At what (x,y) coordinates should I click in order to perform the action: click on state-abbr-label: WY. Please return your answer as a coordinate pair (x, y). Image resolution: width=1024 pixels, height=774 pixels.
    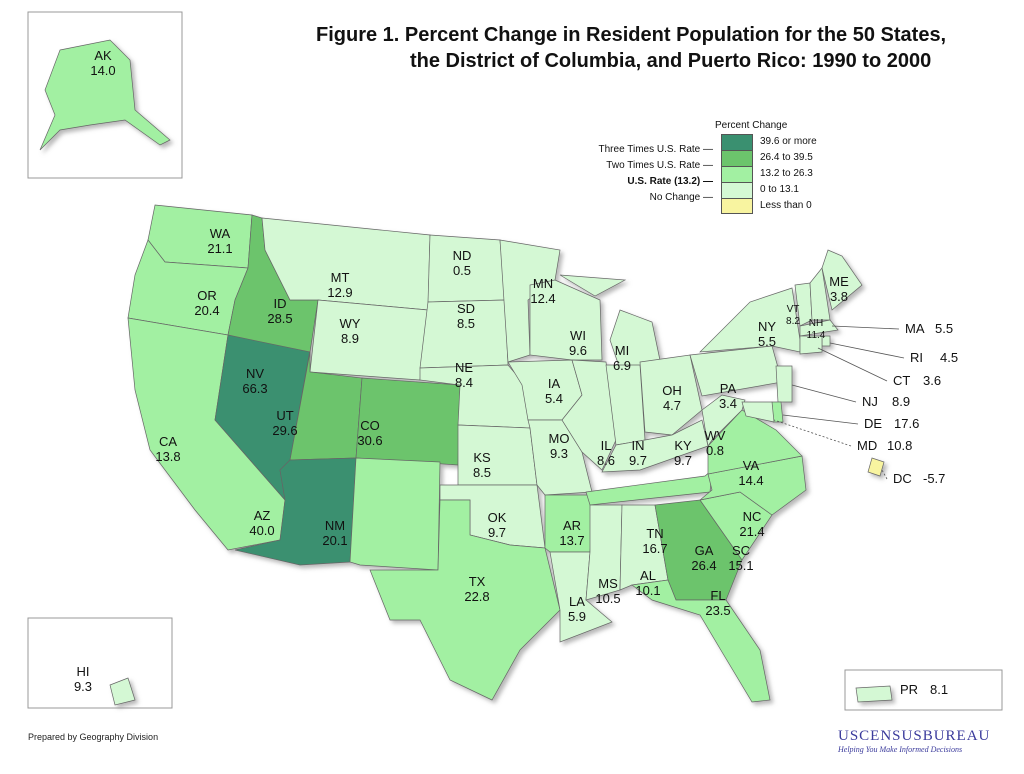
    Looking at the image, I should click on (350, 323).